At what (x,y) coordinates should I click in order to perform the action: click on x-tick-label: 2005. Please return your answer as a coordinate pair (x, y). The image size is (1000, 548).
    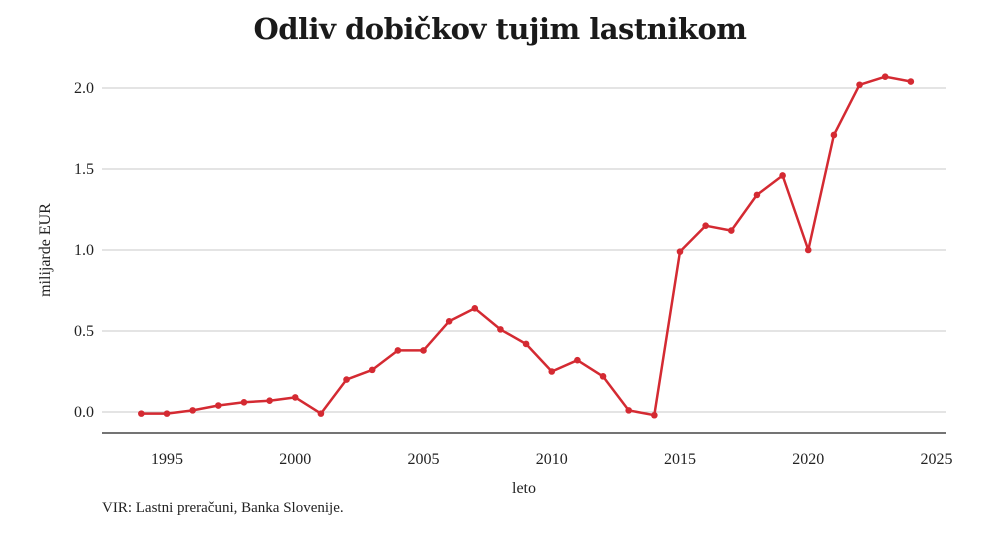
    Looking at the image, I should click on (424, 459).